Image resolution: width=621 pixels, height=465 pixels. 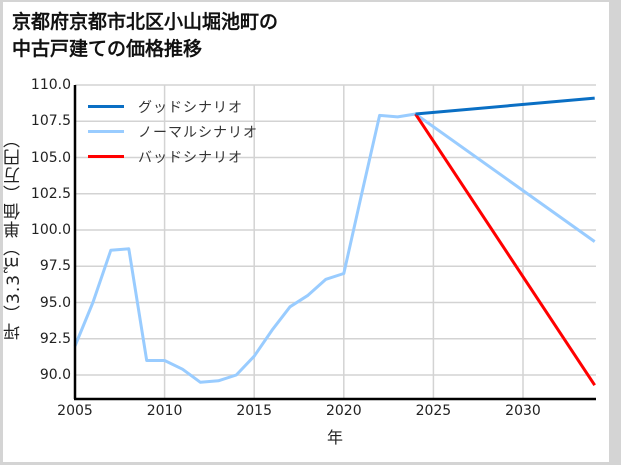 What do you see at coordinates (50, 121) in the screenshot?
I see `y-tick-label: 107.5` at bounding box center [50, 121].